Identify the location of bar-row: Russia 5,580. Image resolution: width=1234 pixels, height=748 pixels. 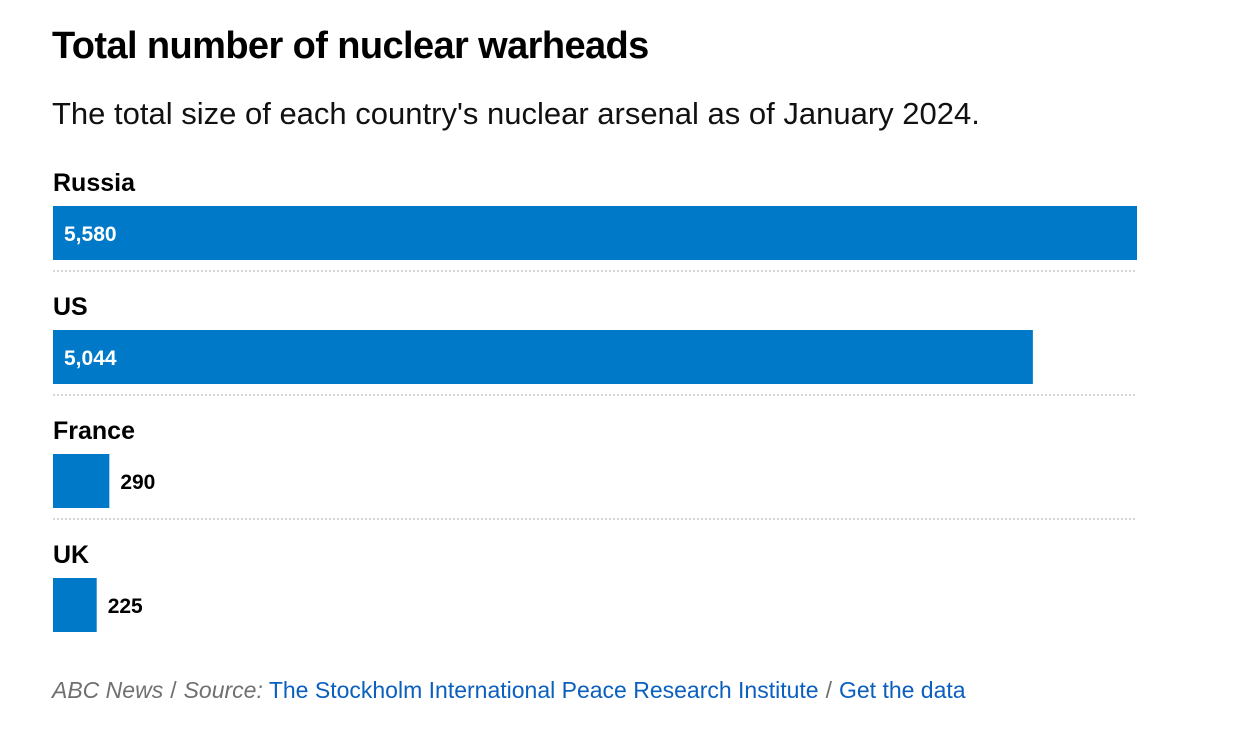
(595, 220).